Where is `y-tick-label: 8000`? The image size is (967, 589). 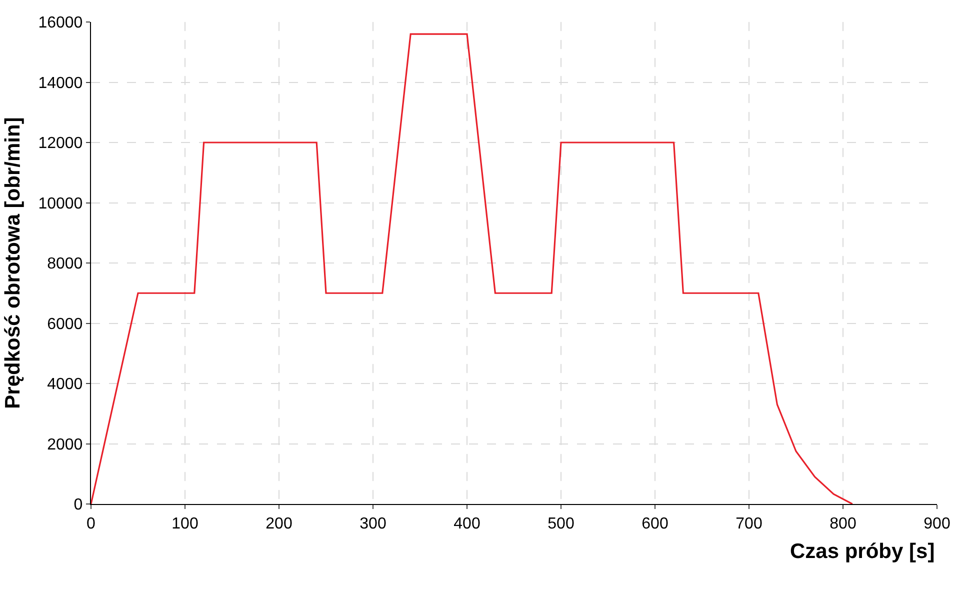 y-tick-label: 8000 is located at coordinates (65, 264).